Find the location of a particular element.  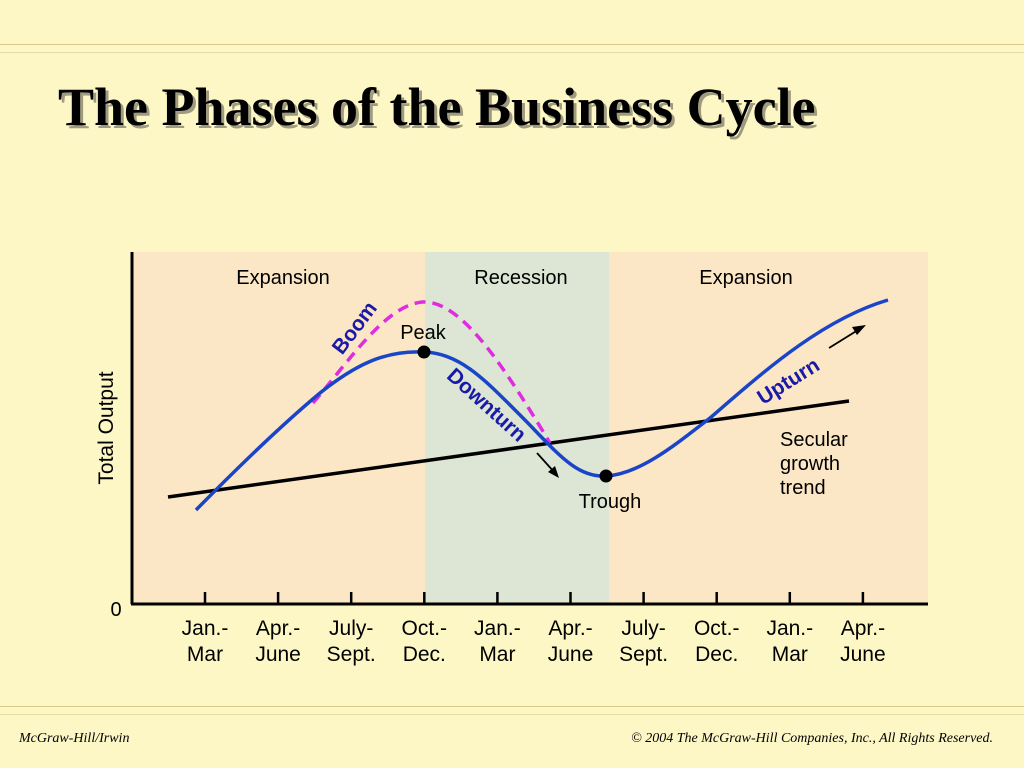

trough-point is located at coordinates (606, 476).